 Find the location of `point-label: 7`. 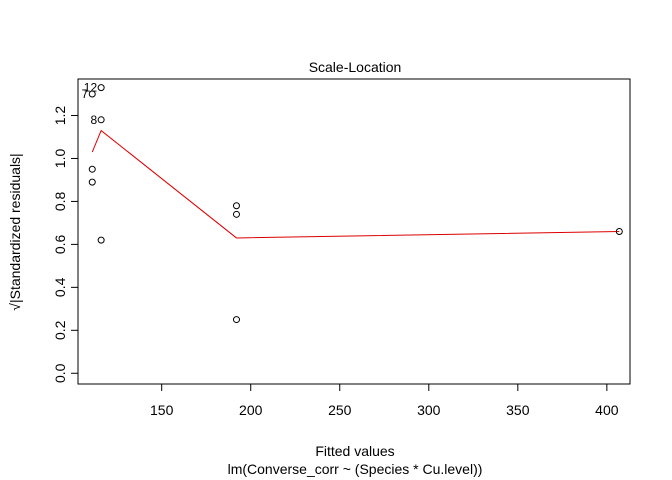

point-label: 7 is located at coordinates (85, 94).